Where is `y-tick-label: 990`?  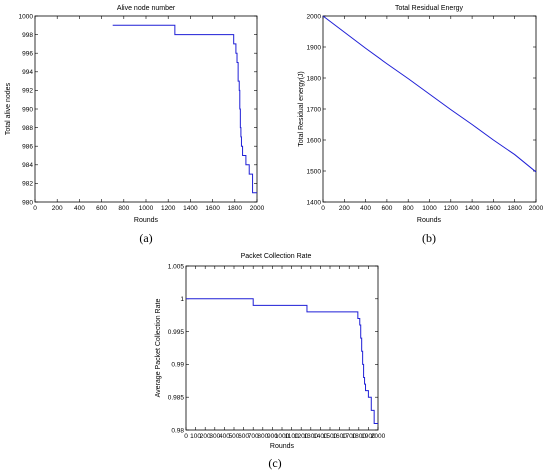
y-tick-label: 990 is located at coordinates (27, 109).